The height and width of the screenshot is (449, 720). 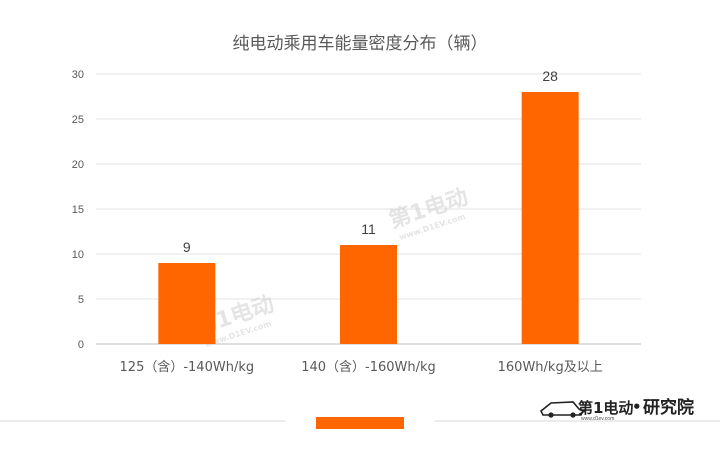 I want to click on chart-title: 纯电动乘用车能量密度分布（辆）, so click(x=360, y=44).